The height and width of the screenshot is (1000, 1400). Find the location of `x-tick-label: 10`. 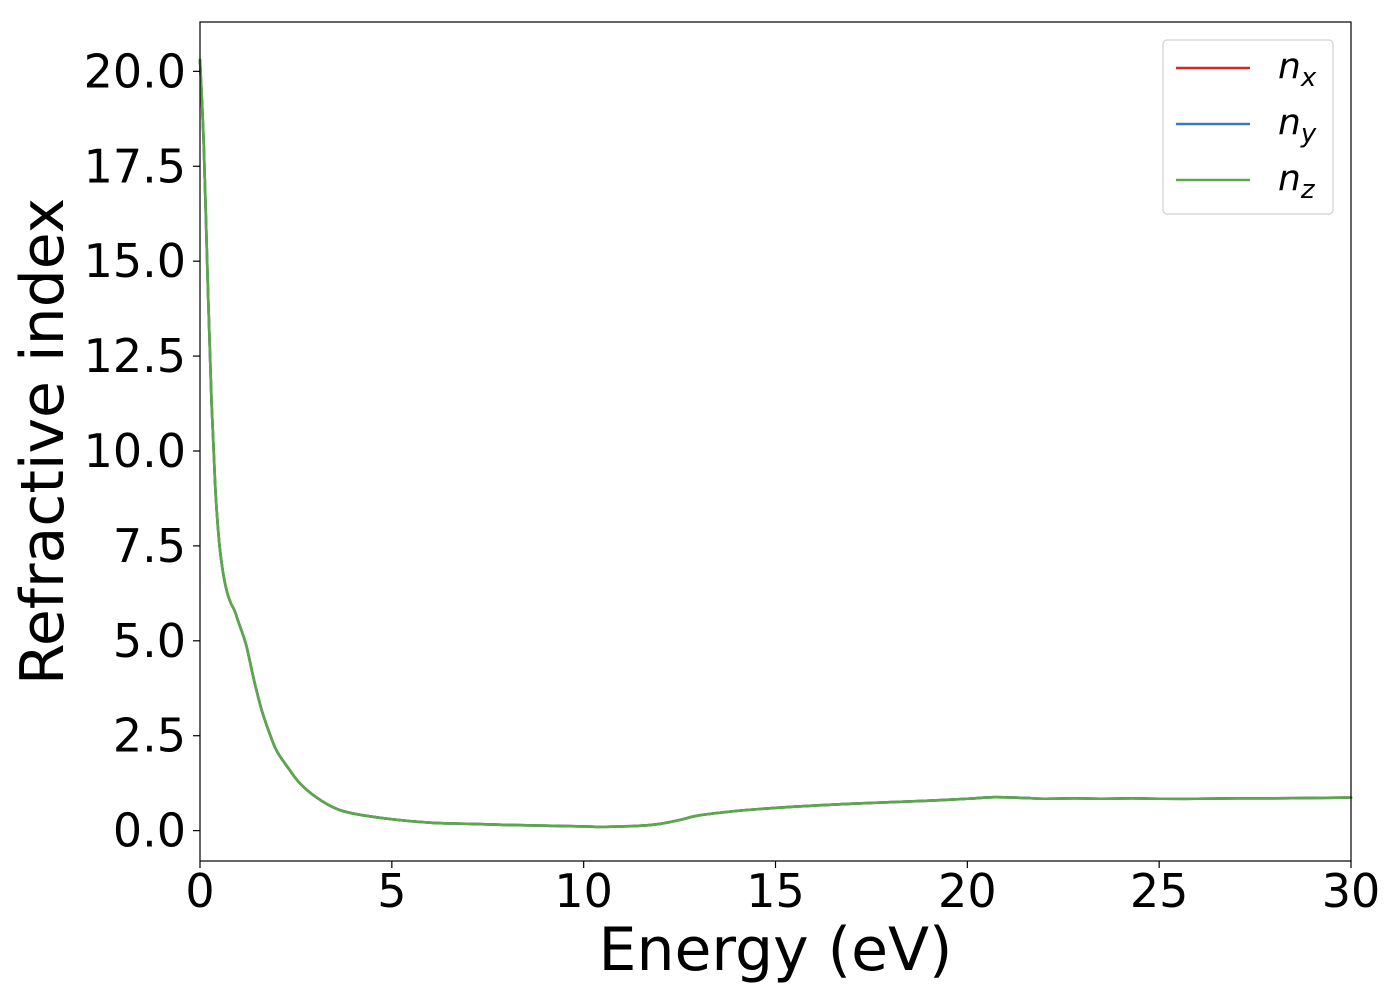

x-tick-label: 10 is located at coordinates (583, 891).